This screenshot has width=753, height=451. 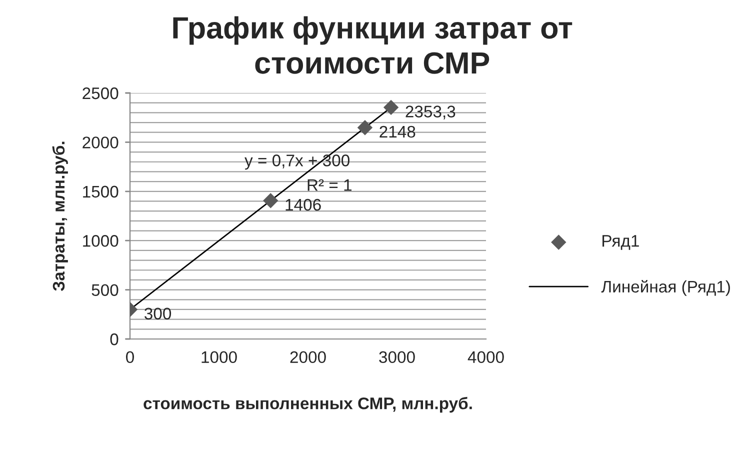 What do you see at coordinates (100, 241) in the screenshot?
I see `y-tick-label: 1000` at bounding box center [100, 241].